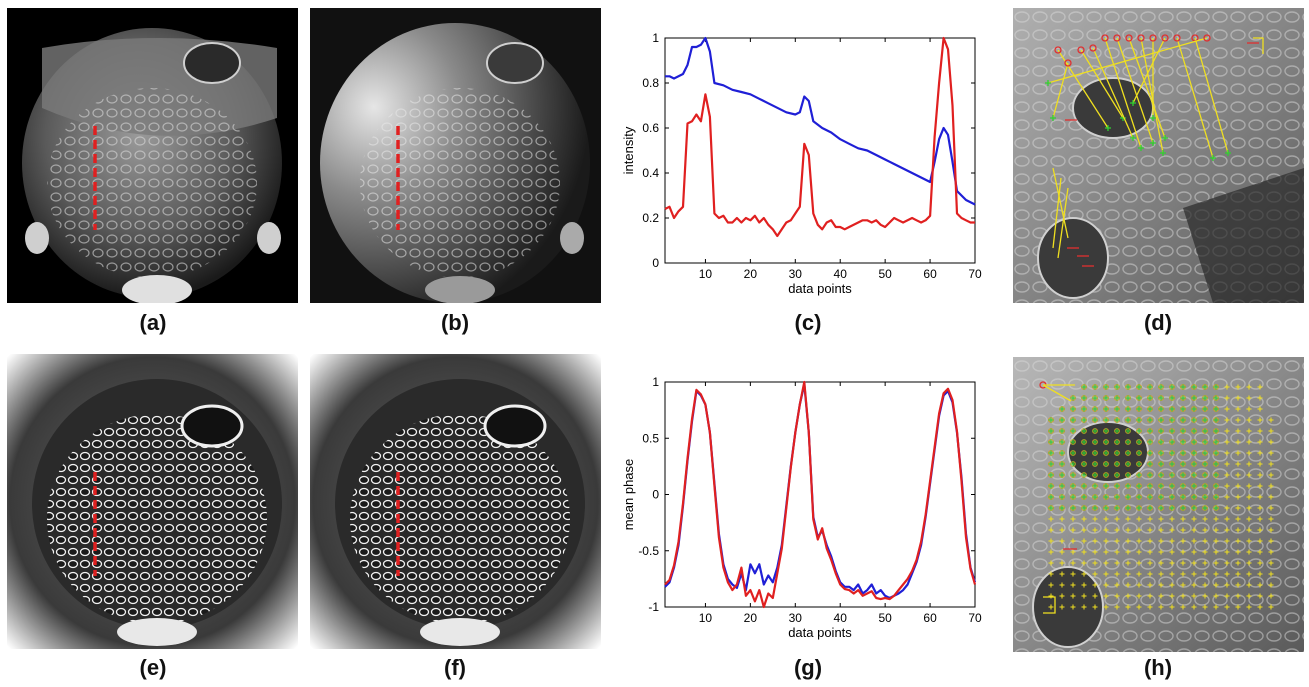 The image size is (1309, 687). What do you see at coordinates (1158, 504) in the screenshot?
I see `mri-image-h` at bounding box center [1158, 504].